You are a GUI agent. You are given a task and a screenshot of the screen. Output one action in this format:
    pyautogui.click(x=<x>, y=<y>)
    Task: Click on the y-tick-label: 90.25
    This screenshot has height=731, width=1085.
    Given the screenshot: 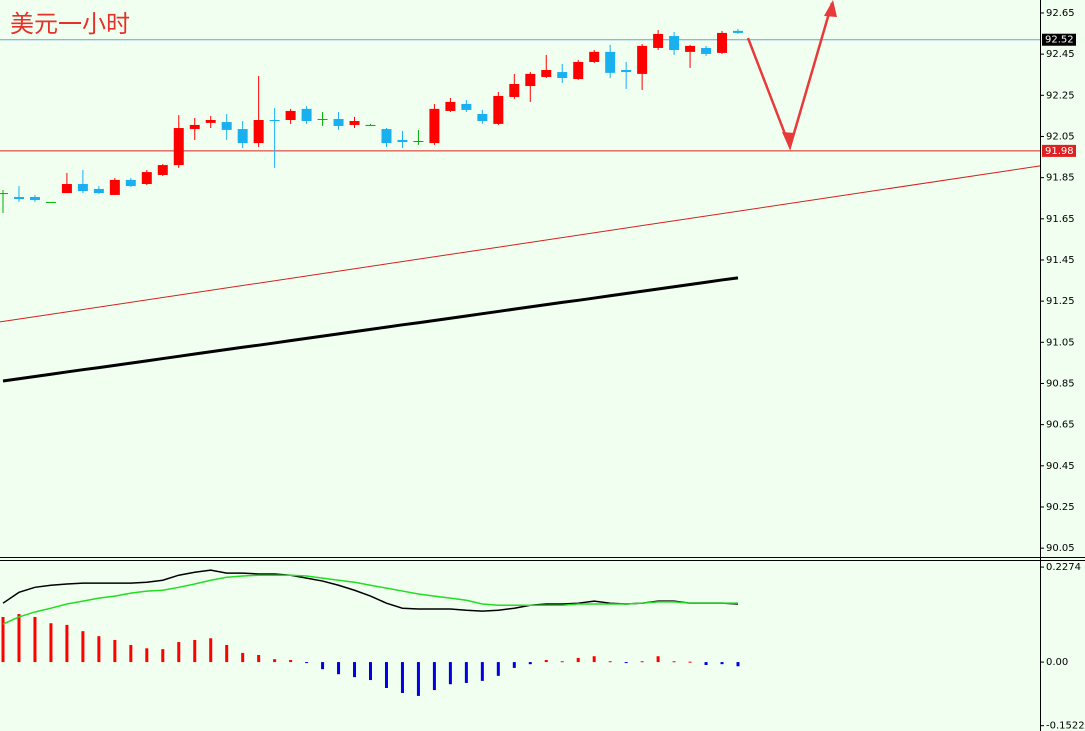 What is the action you would take?
    pyautogui.click(x=1060, y=507)
    